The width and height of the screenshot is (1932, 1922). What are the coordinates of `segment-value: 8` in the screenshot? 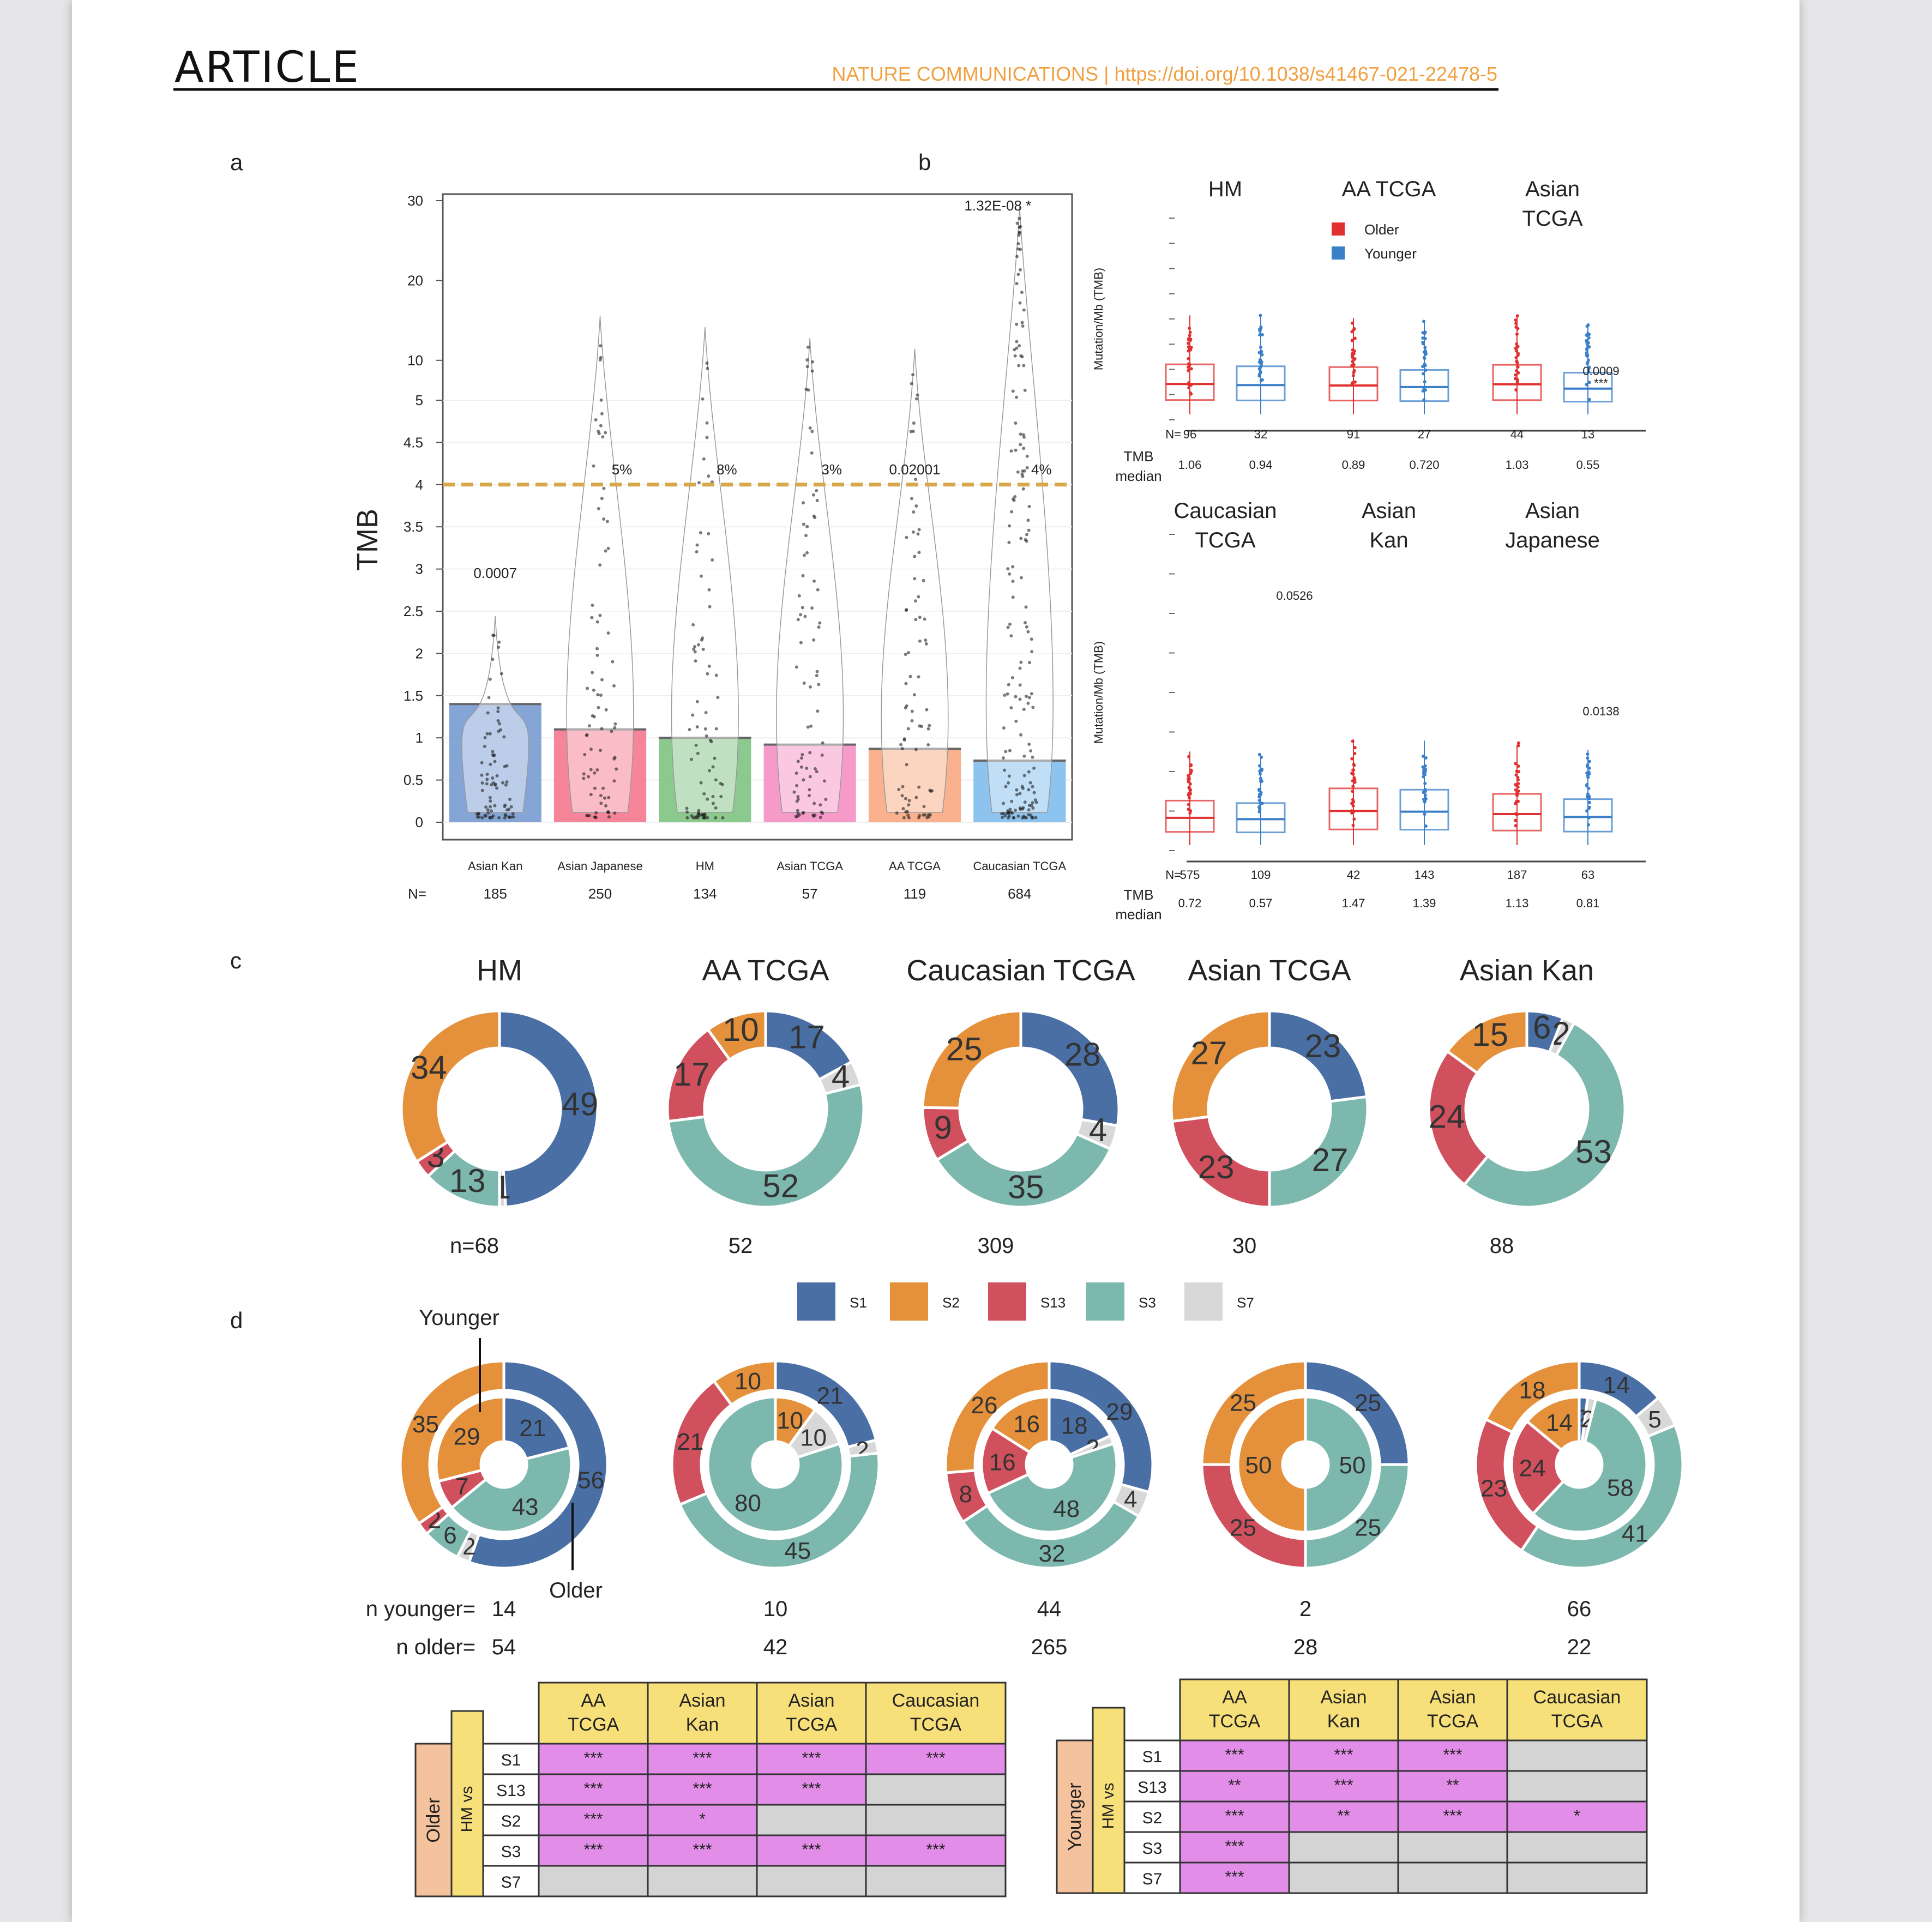 It's located at (965, 1494).